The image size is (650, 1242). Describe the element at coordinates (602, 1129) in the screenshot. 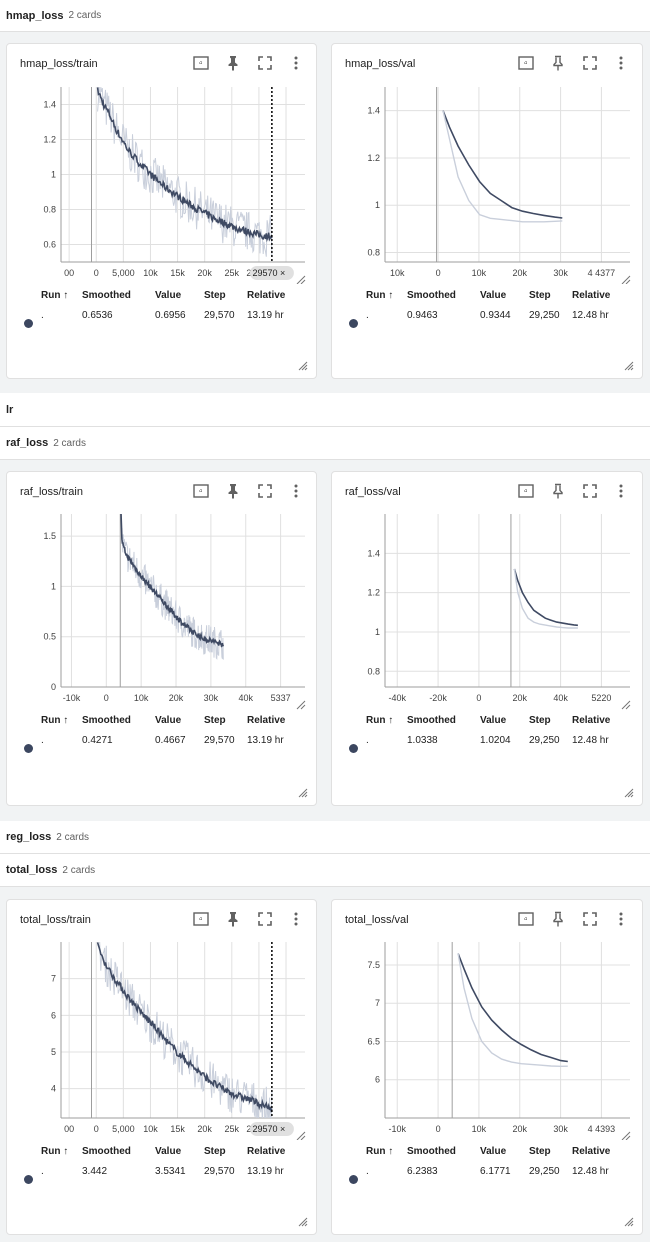

I see `x-tick-label: 4 4393` at that location.